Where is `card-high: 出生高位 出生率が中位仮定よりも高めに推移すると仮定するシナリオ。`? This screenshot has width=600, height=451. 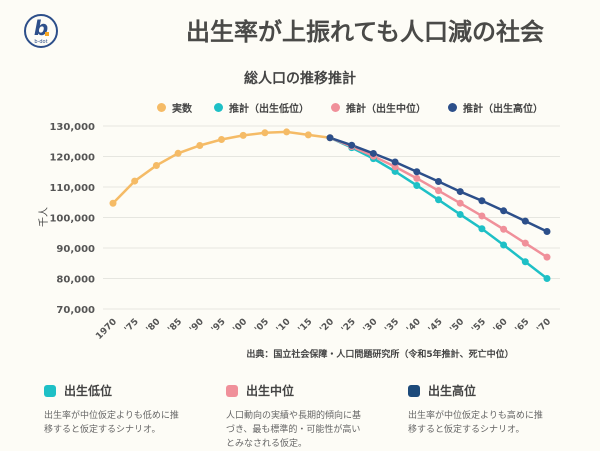 card-high: 出生高位 出生率が中位仮定よりも高めに推移すると仮定するシナリオ。 is located at coordinates (475, 409).